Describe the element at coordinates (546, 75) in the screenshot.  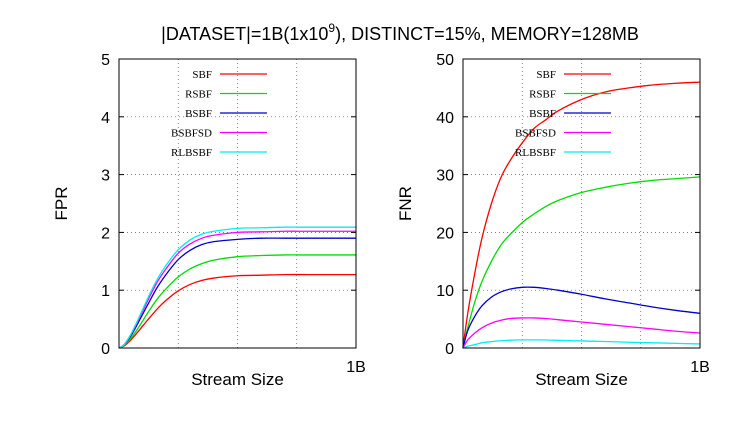
I see `fnr-legend-label-sbf: SBF` at that location.